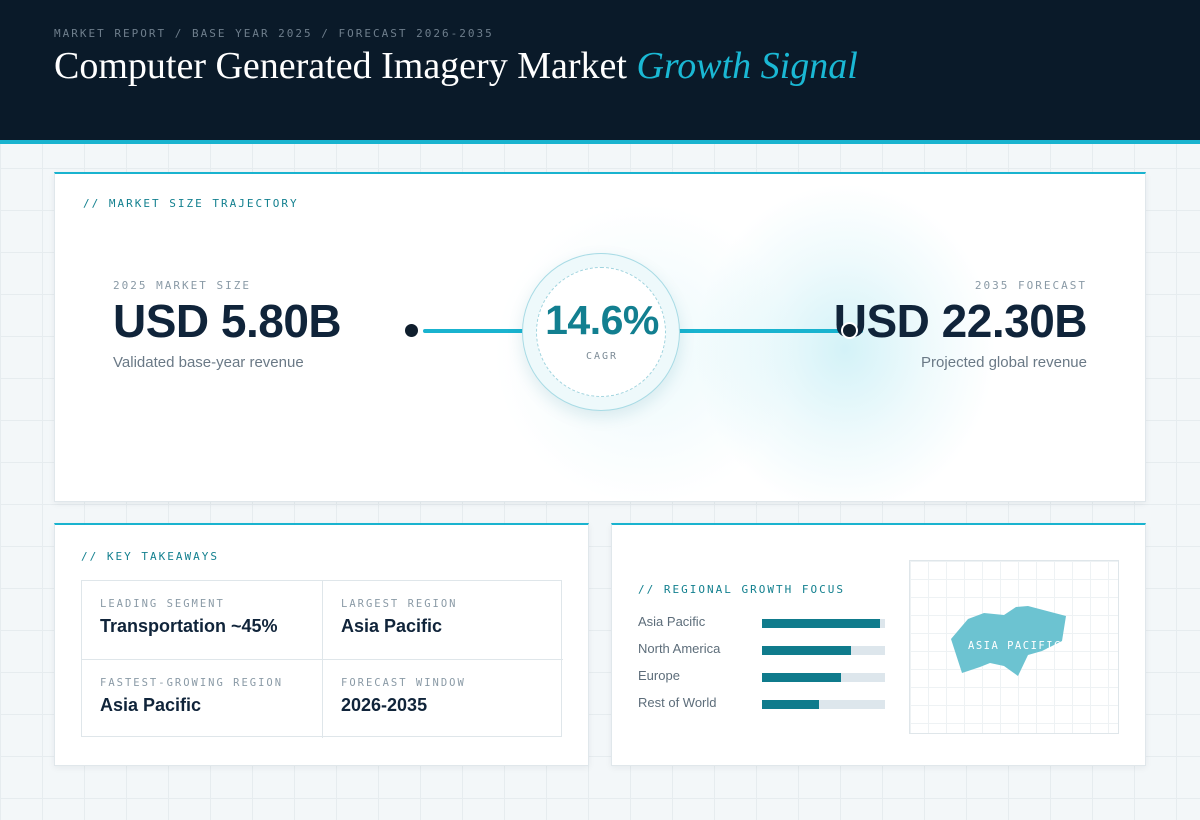 Image resolution: width=1200 pixels, height=820 pixels. What do you see at coordinates (602, 356) in the screenshot?
I see `cagr-label: CAGR` at bounding box center [602, 356].